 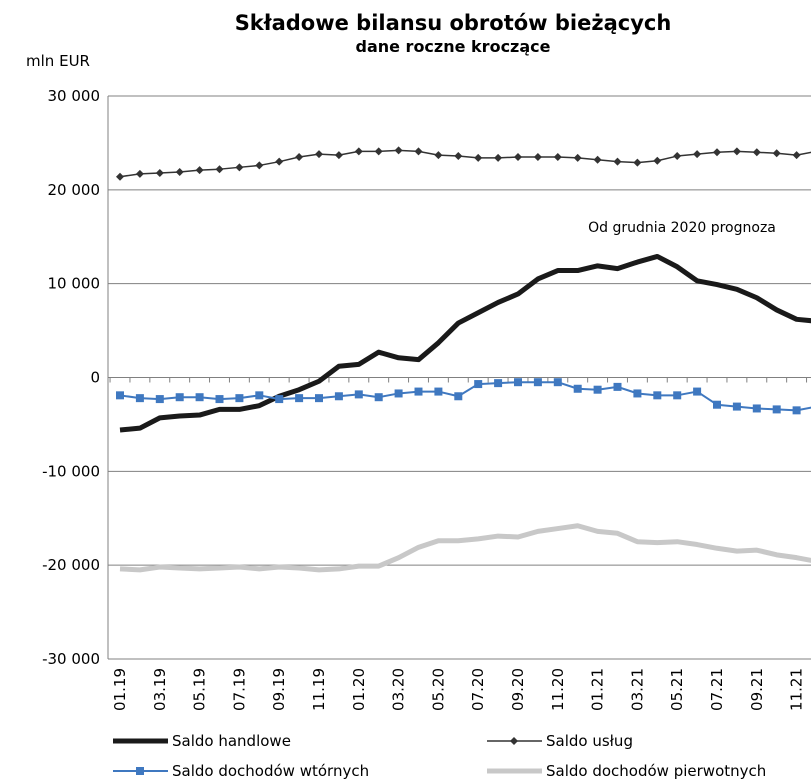 I want to click on y-tick-label: 0, so click(x=95, y=378).